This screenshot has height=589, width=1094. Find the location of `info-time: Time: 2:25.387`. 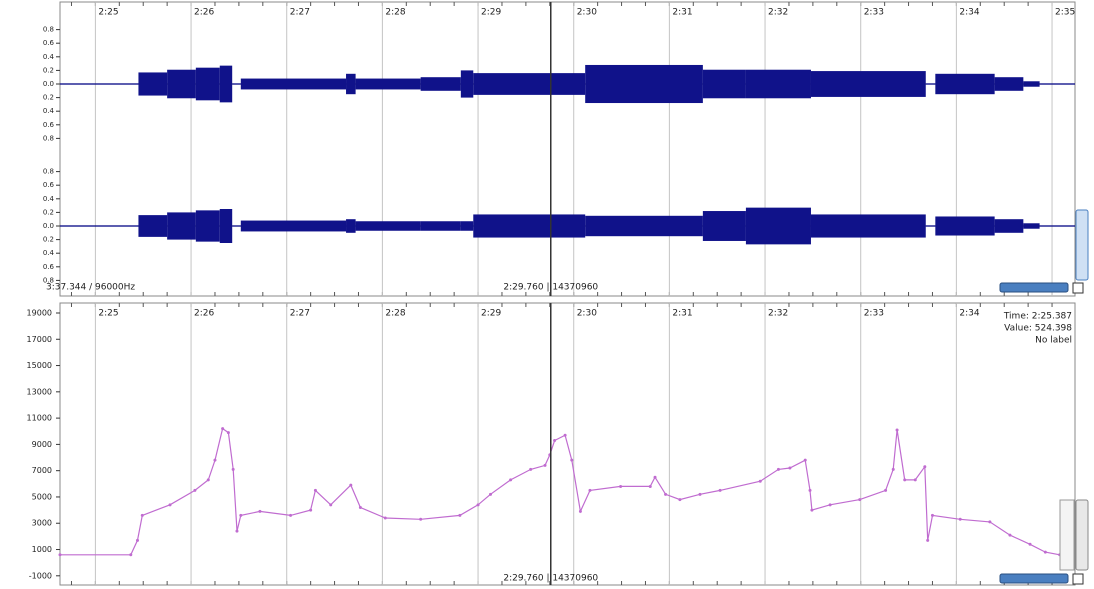

info-time: Time: 2:25.387 is located at coordinates (1037, 317).